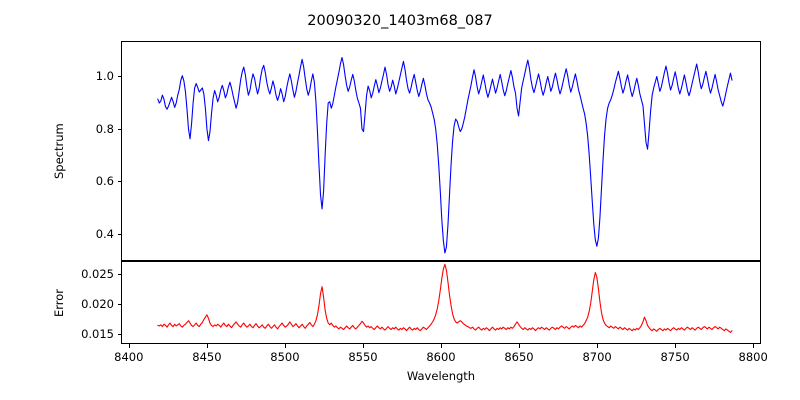  I want to click on x-tick-label: 8700, so click(597, 357).